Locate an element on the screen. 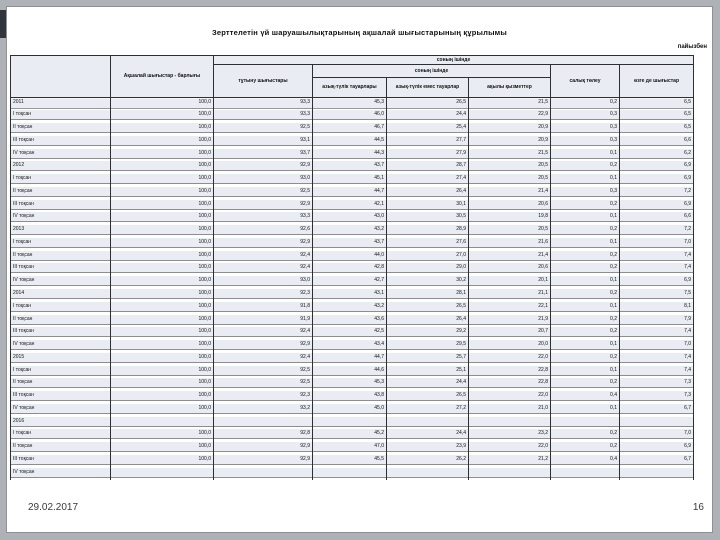  value-cell: 45,1 is located at coordinates (349, 180).